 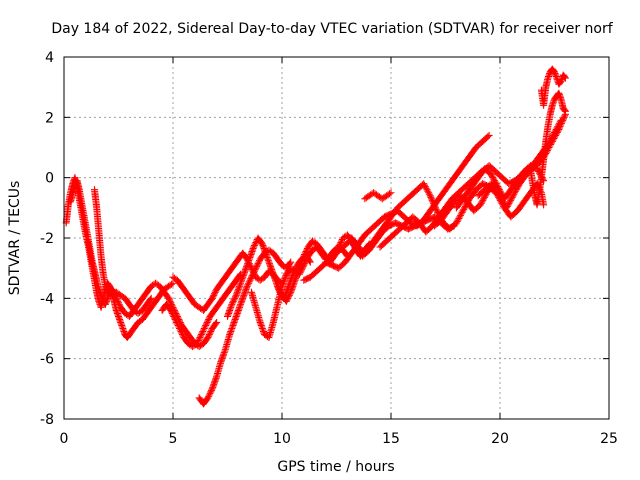 What do you see at coordinates (335, 467) in the screenshot?
I see `x-axis-label: GPS time / hours` at bounding box center [335, 467].